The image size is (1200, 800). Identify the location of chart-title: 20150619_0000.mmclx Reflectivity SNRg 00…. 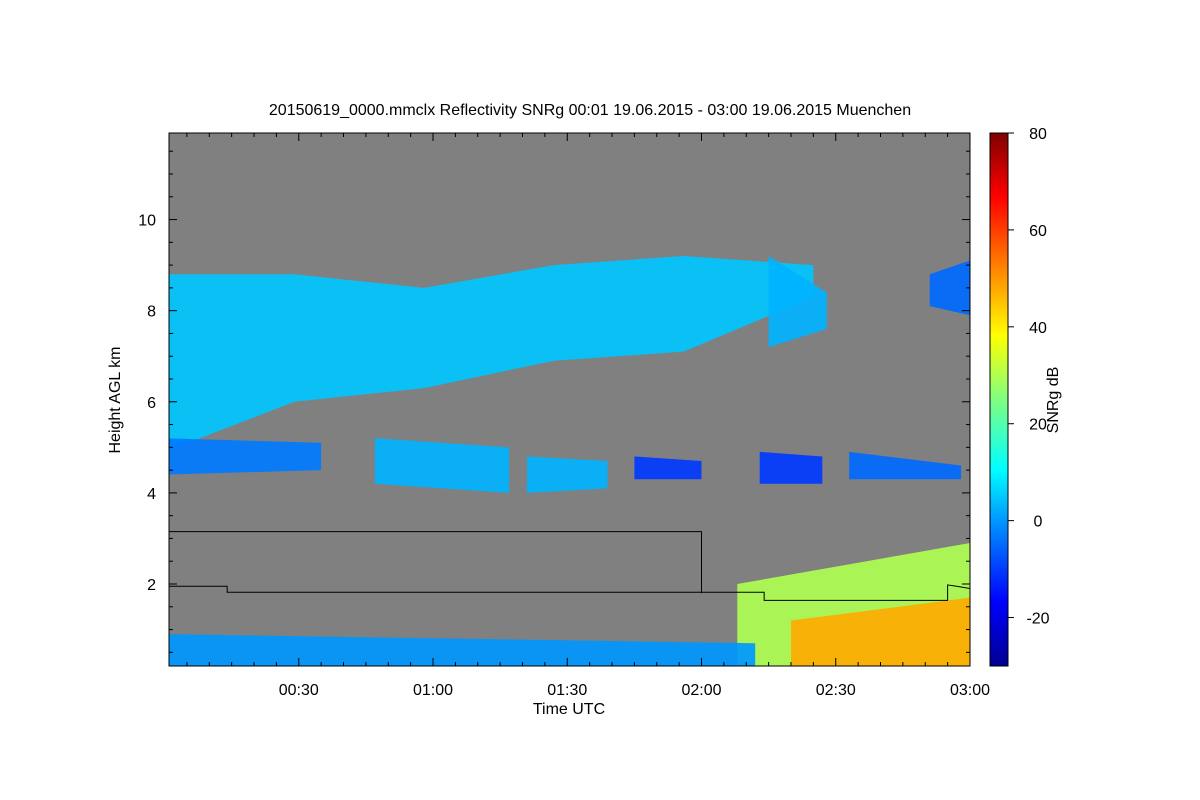
(590, 110).